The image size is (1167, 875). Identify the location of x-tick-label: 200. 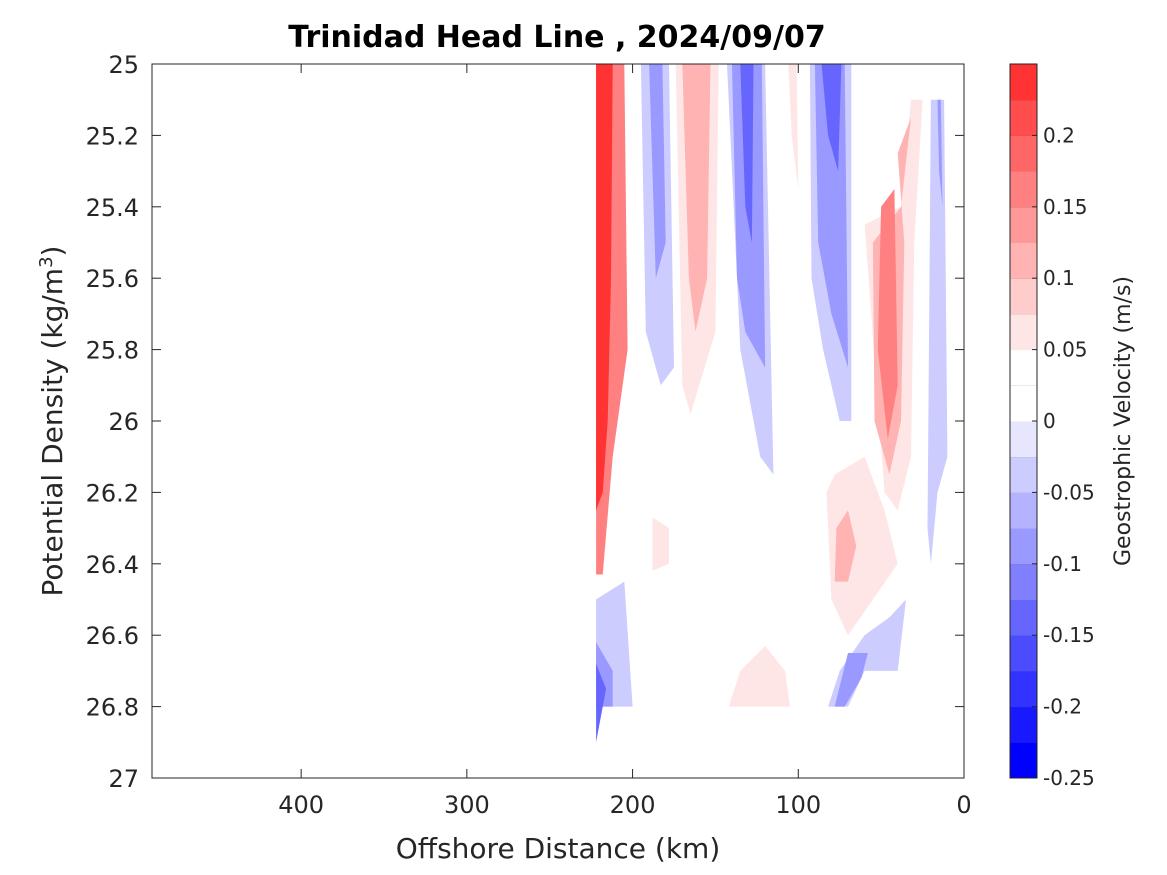
(633, 805).